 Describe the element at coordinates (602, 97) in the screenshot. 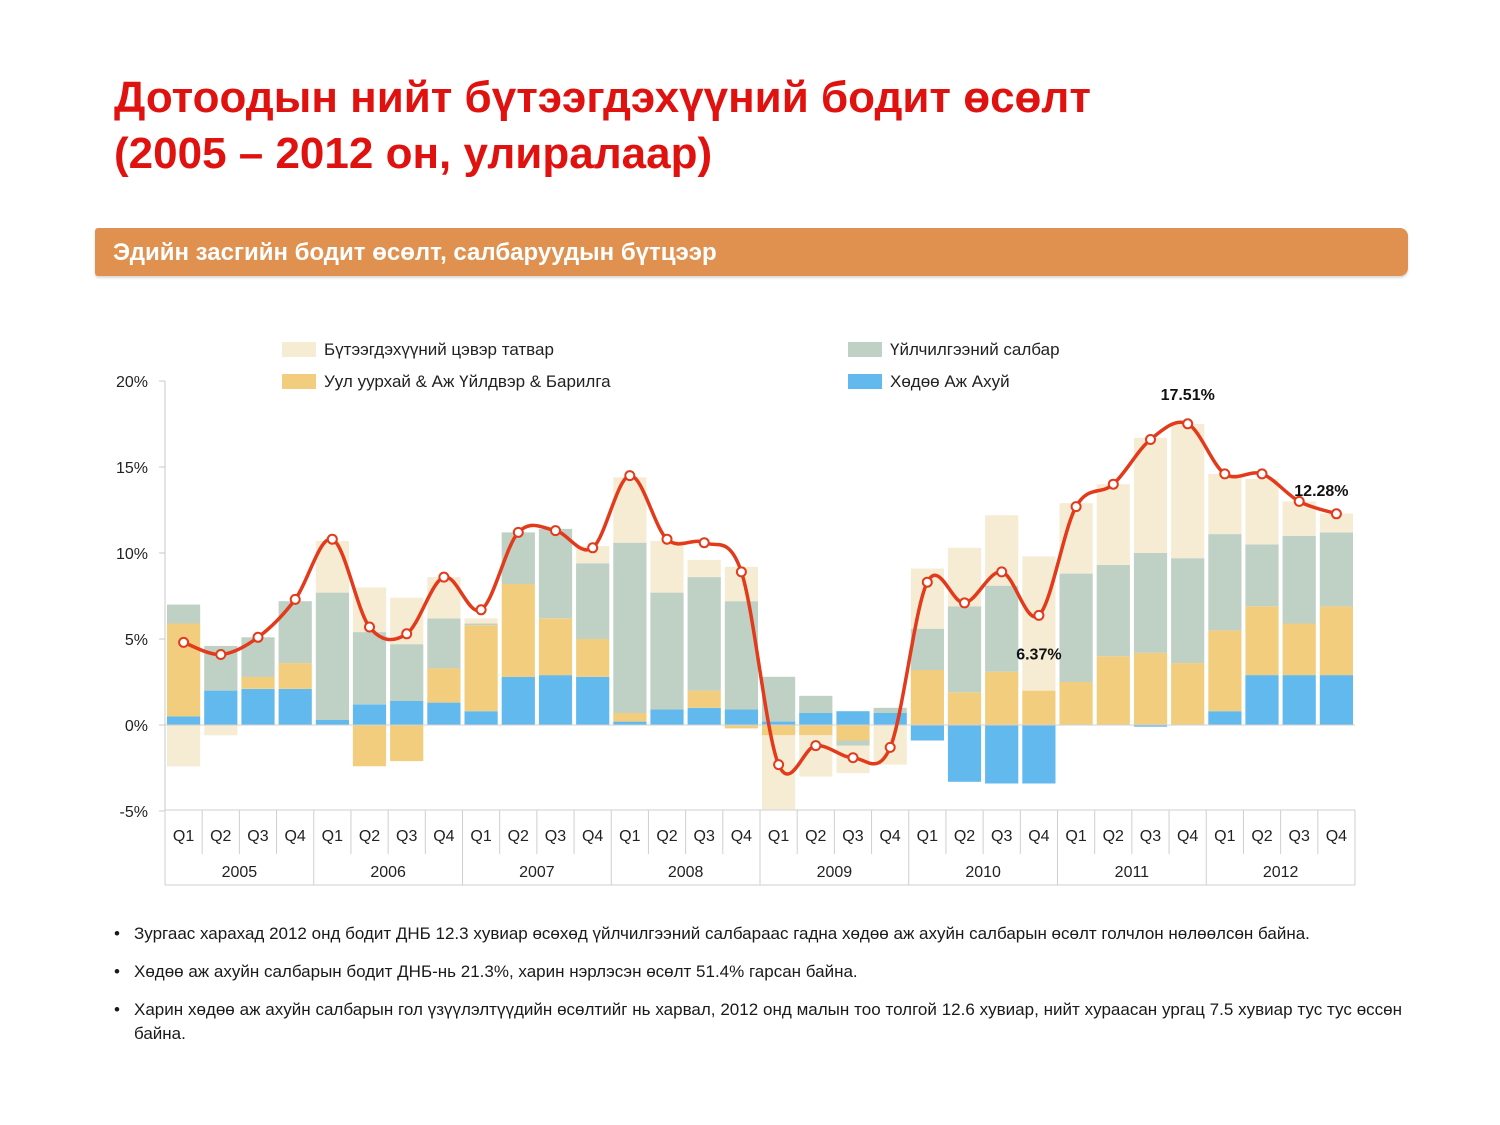

I see `page-title-line-1: Дотоодын нийт бүтээгдэхүүний бодит өсөлт` at that location.